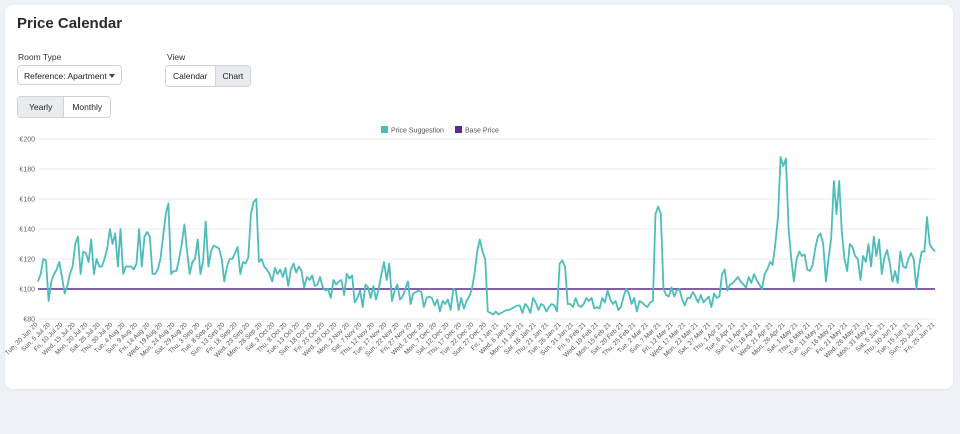  What do you see at coordinates (482, 131) in the screenshot?
I see `legend-label: Base Price` at bounding box center [482, 131].